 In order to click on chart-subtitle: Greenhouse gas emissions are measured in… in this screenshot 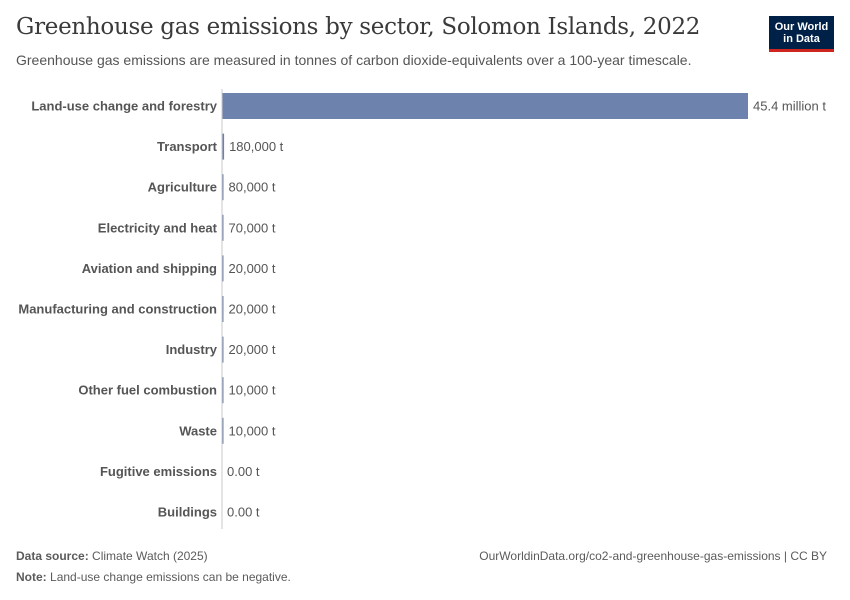, I will do `click(354, 60)`.